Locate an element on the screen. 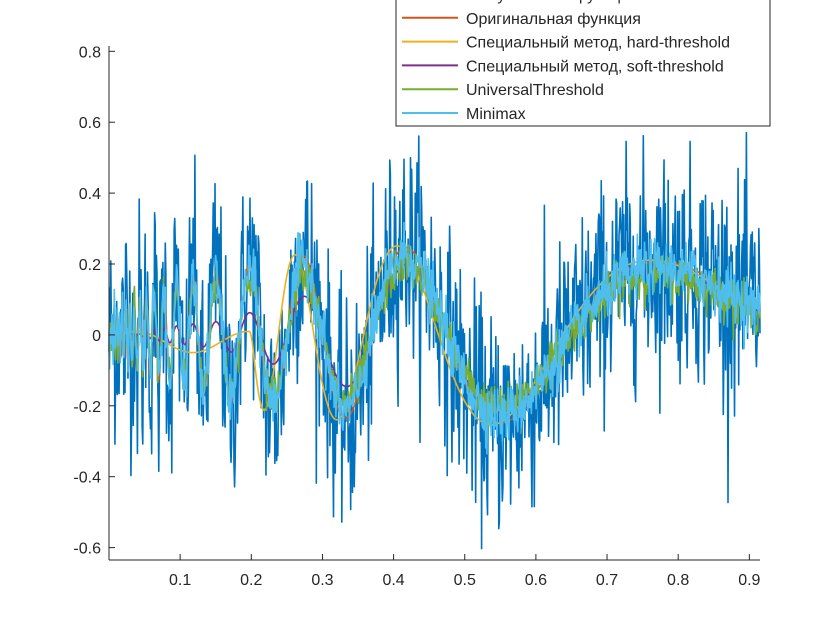 This screenshot has height=630, width=840. x-tick-label: 0.9 is located at coordinates (749, 580).